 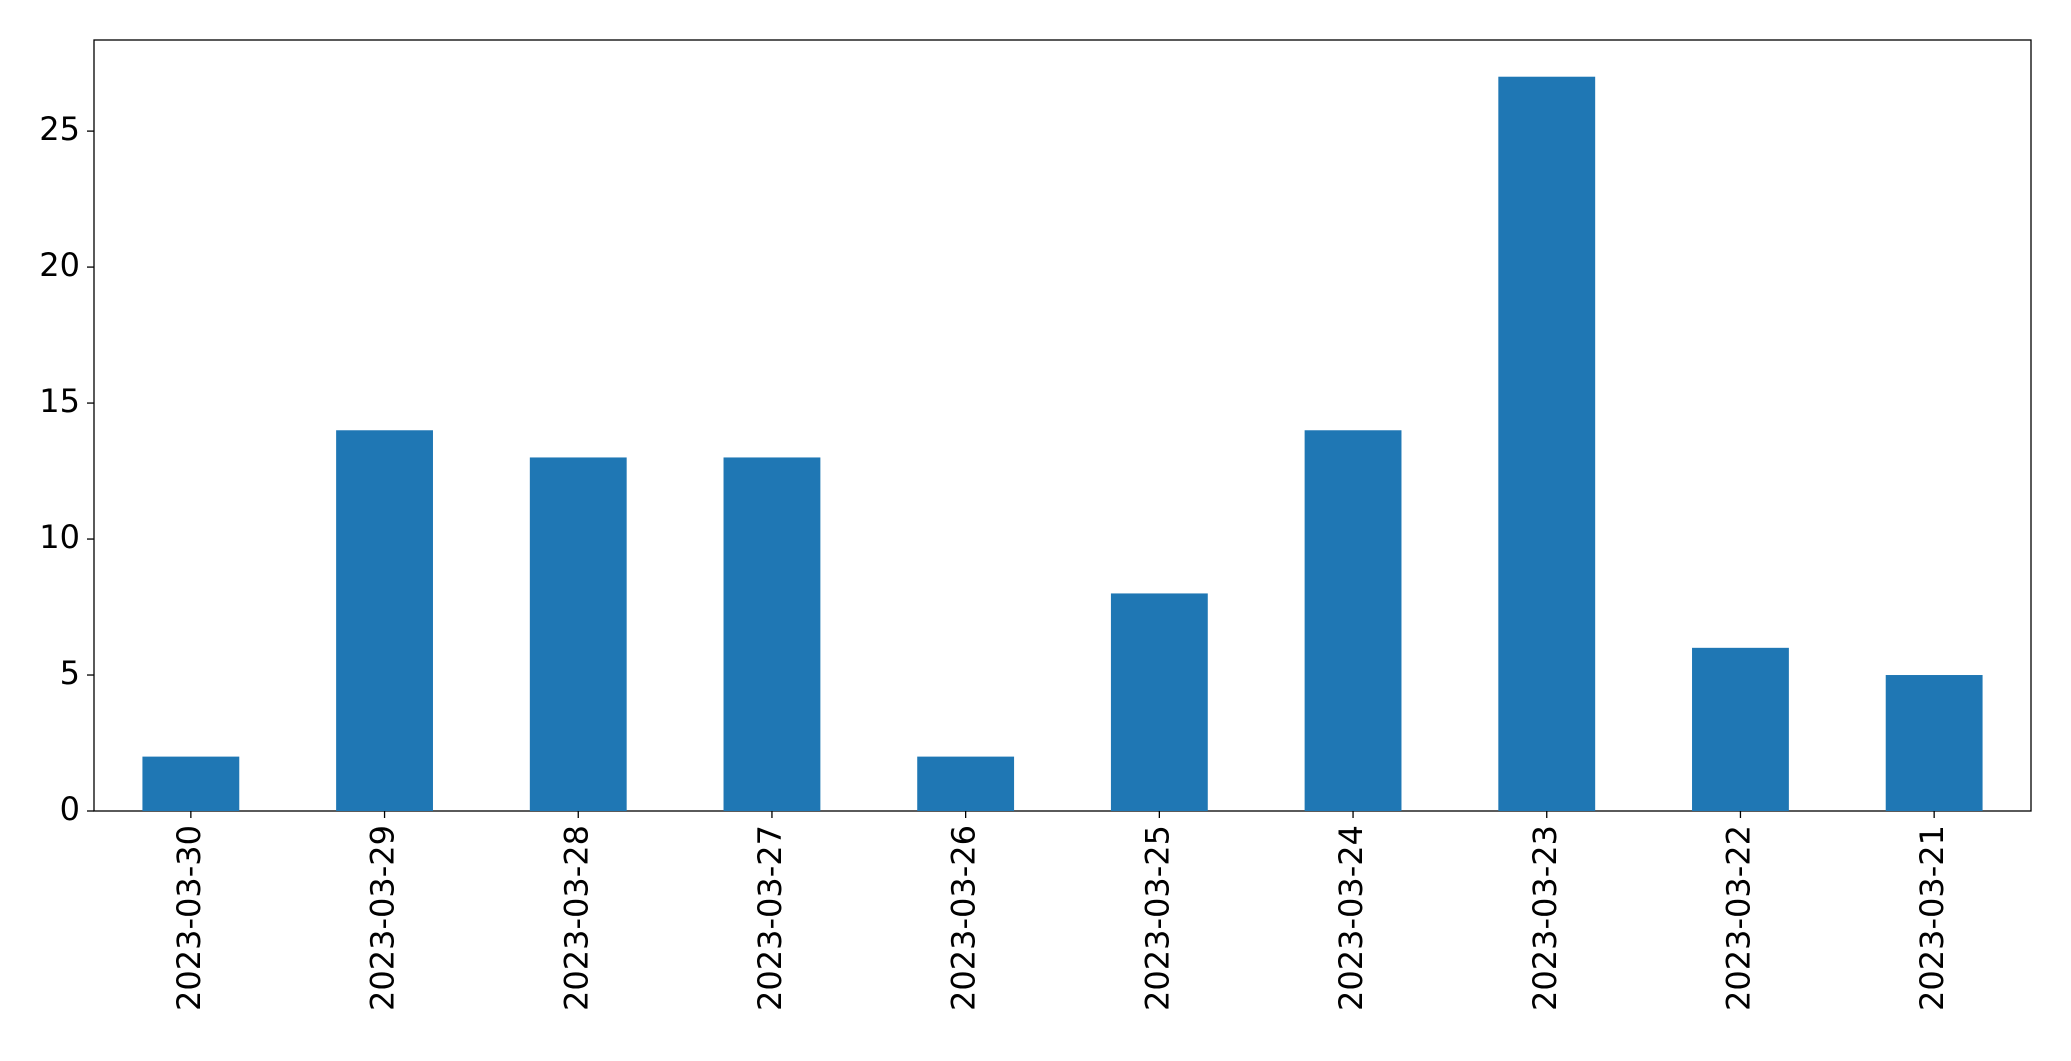 I want to click on x-tick-label: 2023-03-27, so click(x=770, y=918).